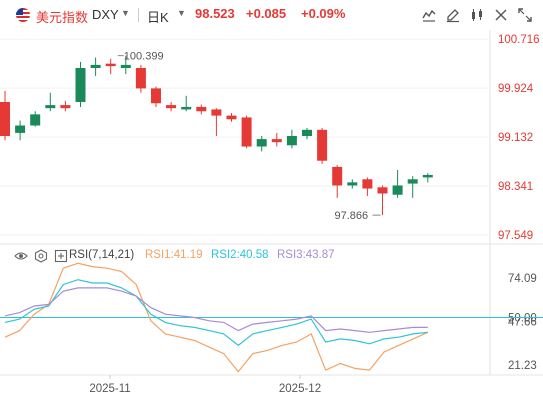 The height and width of the screenshot is (401, 543). What do you see at coordinates (522, 319) in the screenshot?
I see `rsi-tick-label: 50.00` at bounding box center [522, 319].